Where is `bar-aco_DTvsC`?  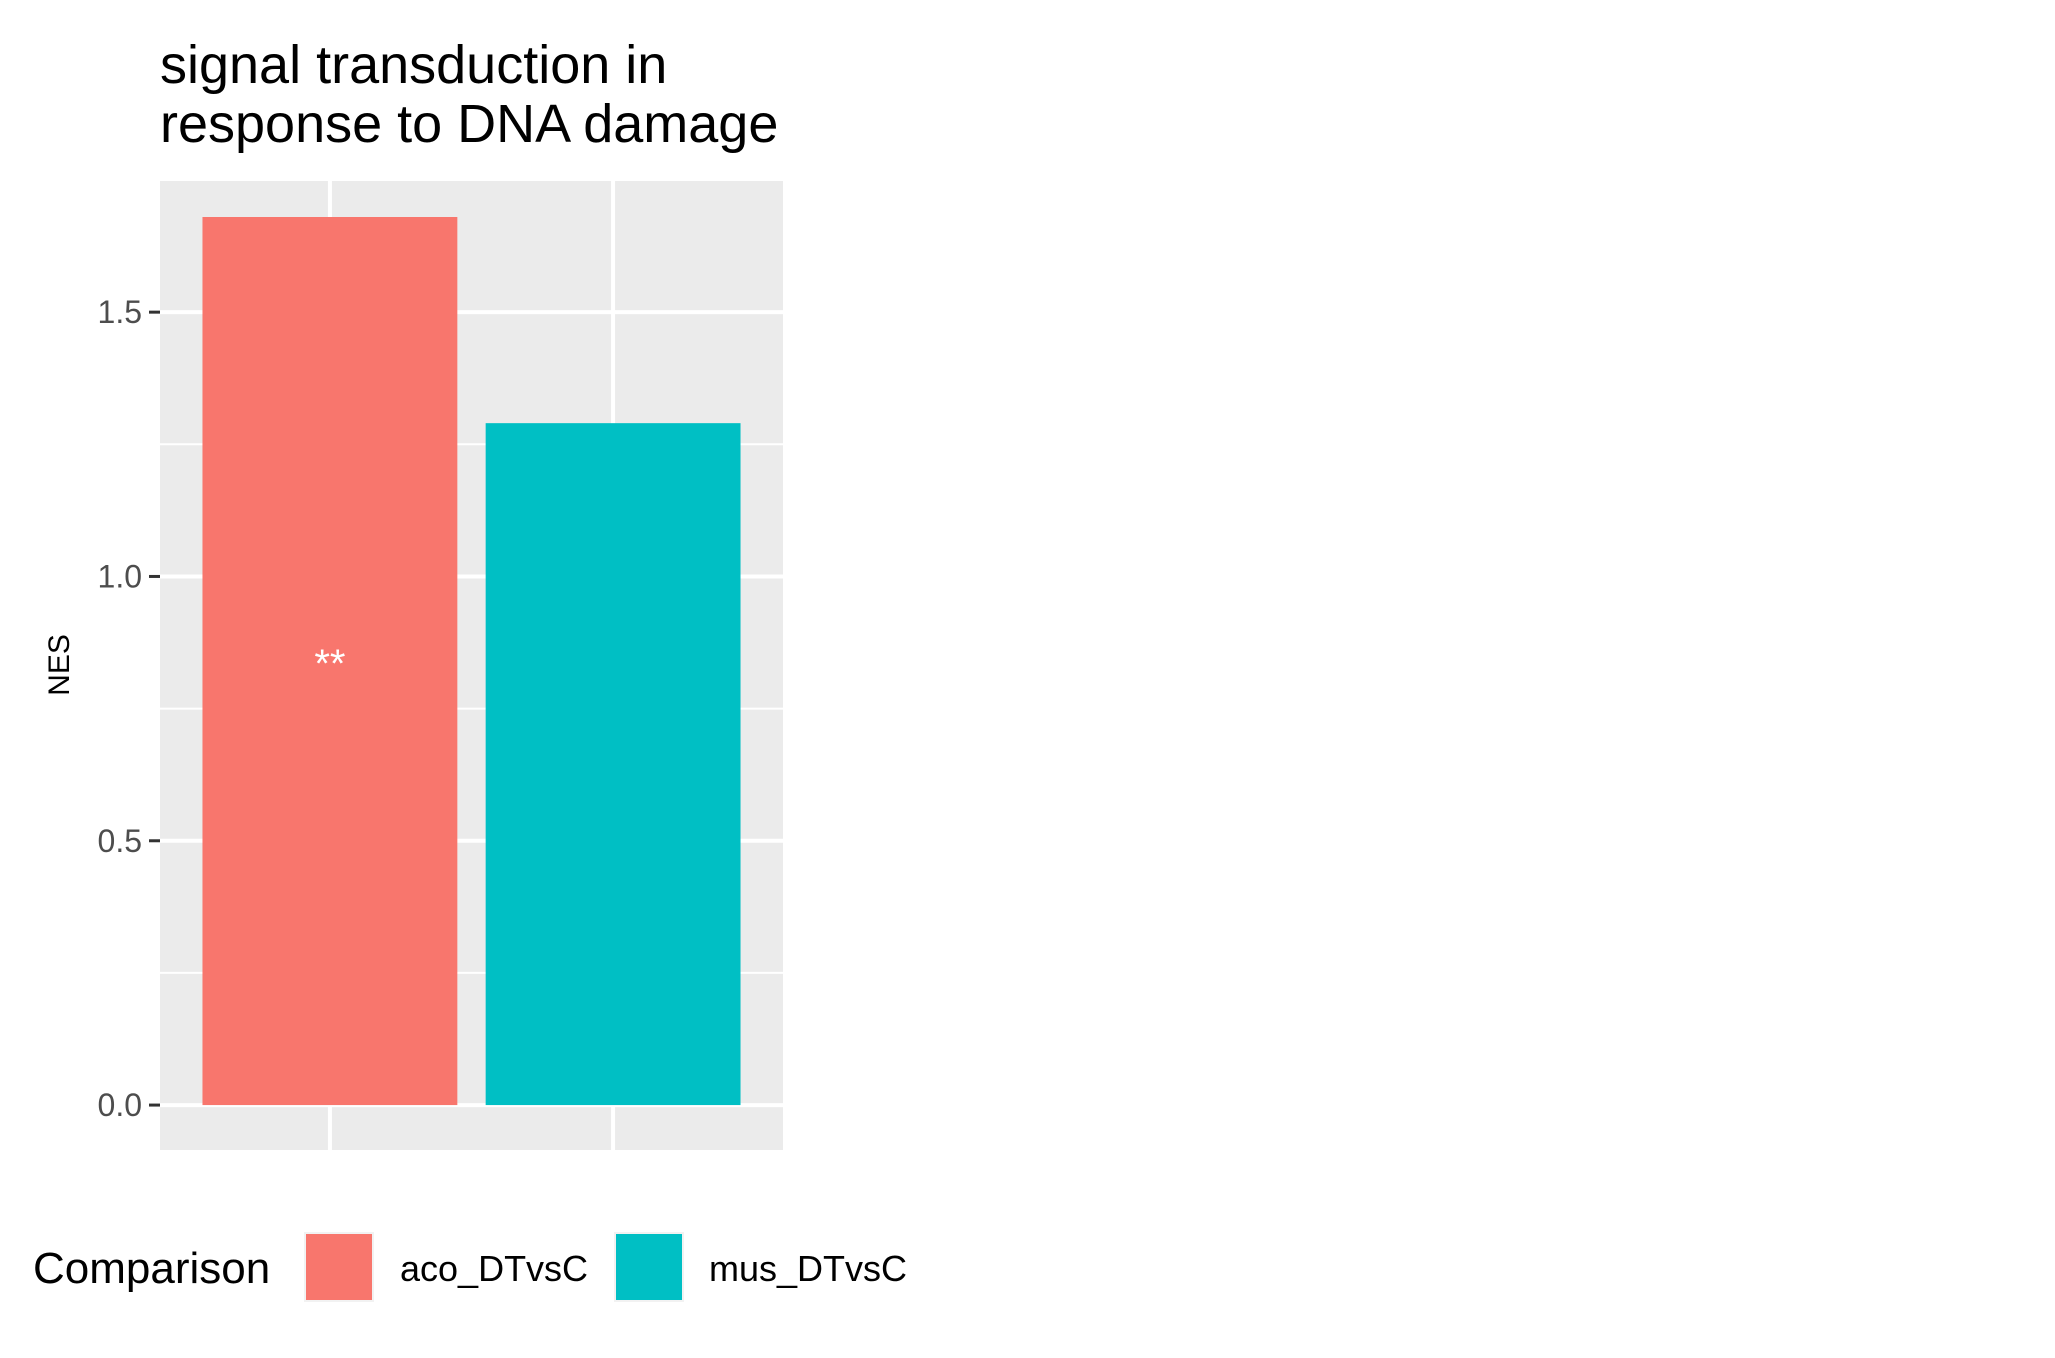
bar-aco_DTvsC is located at coordinates (330, 661).